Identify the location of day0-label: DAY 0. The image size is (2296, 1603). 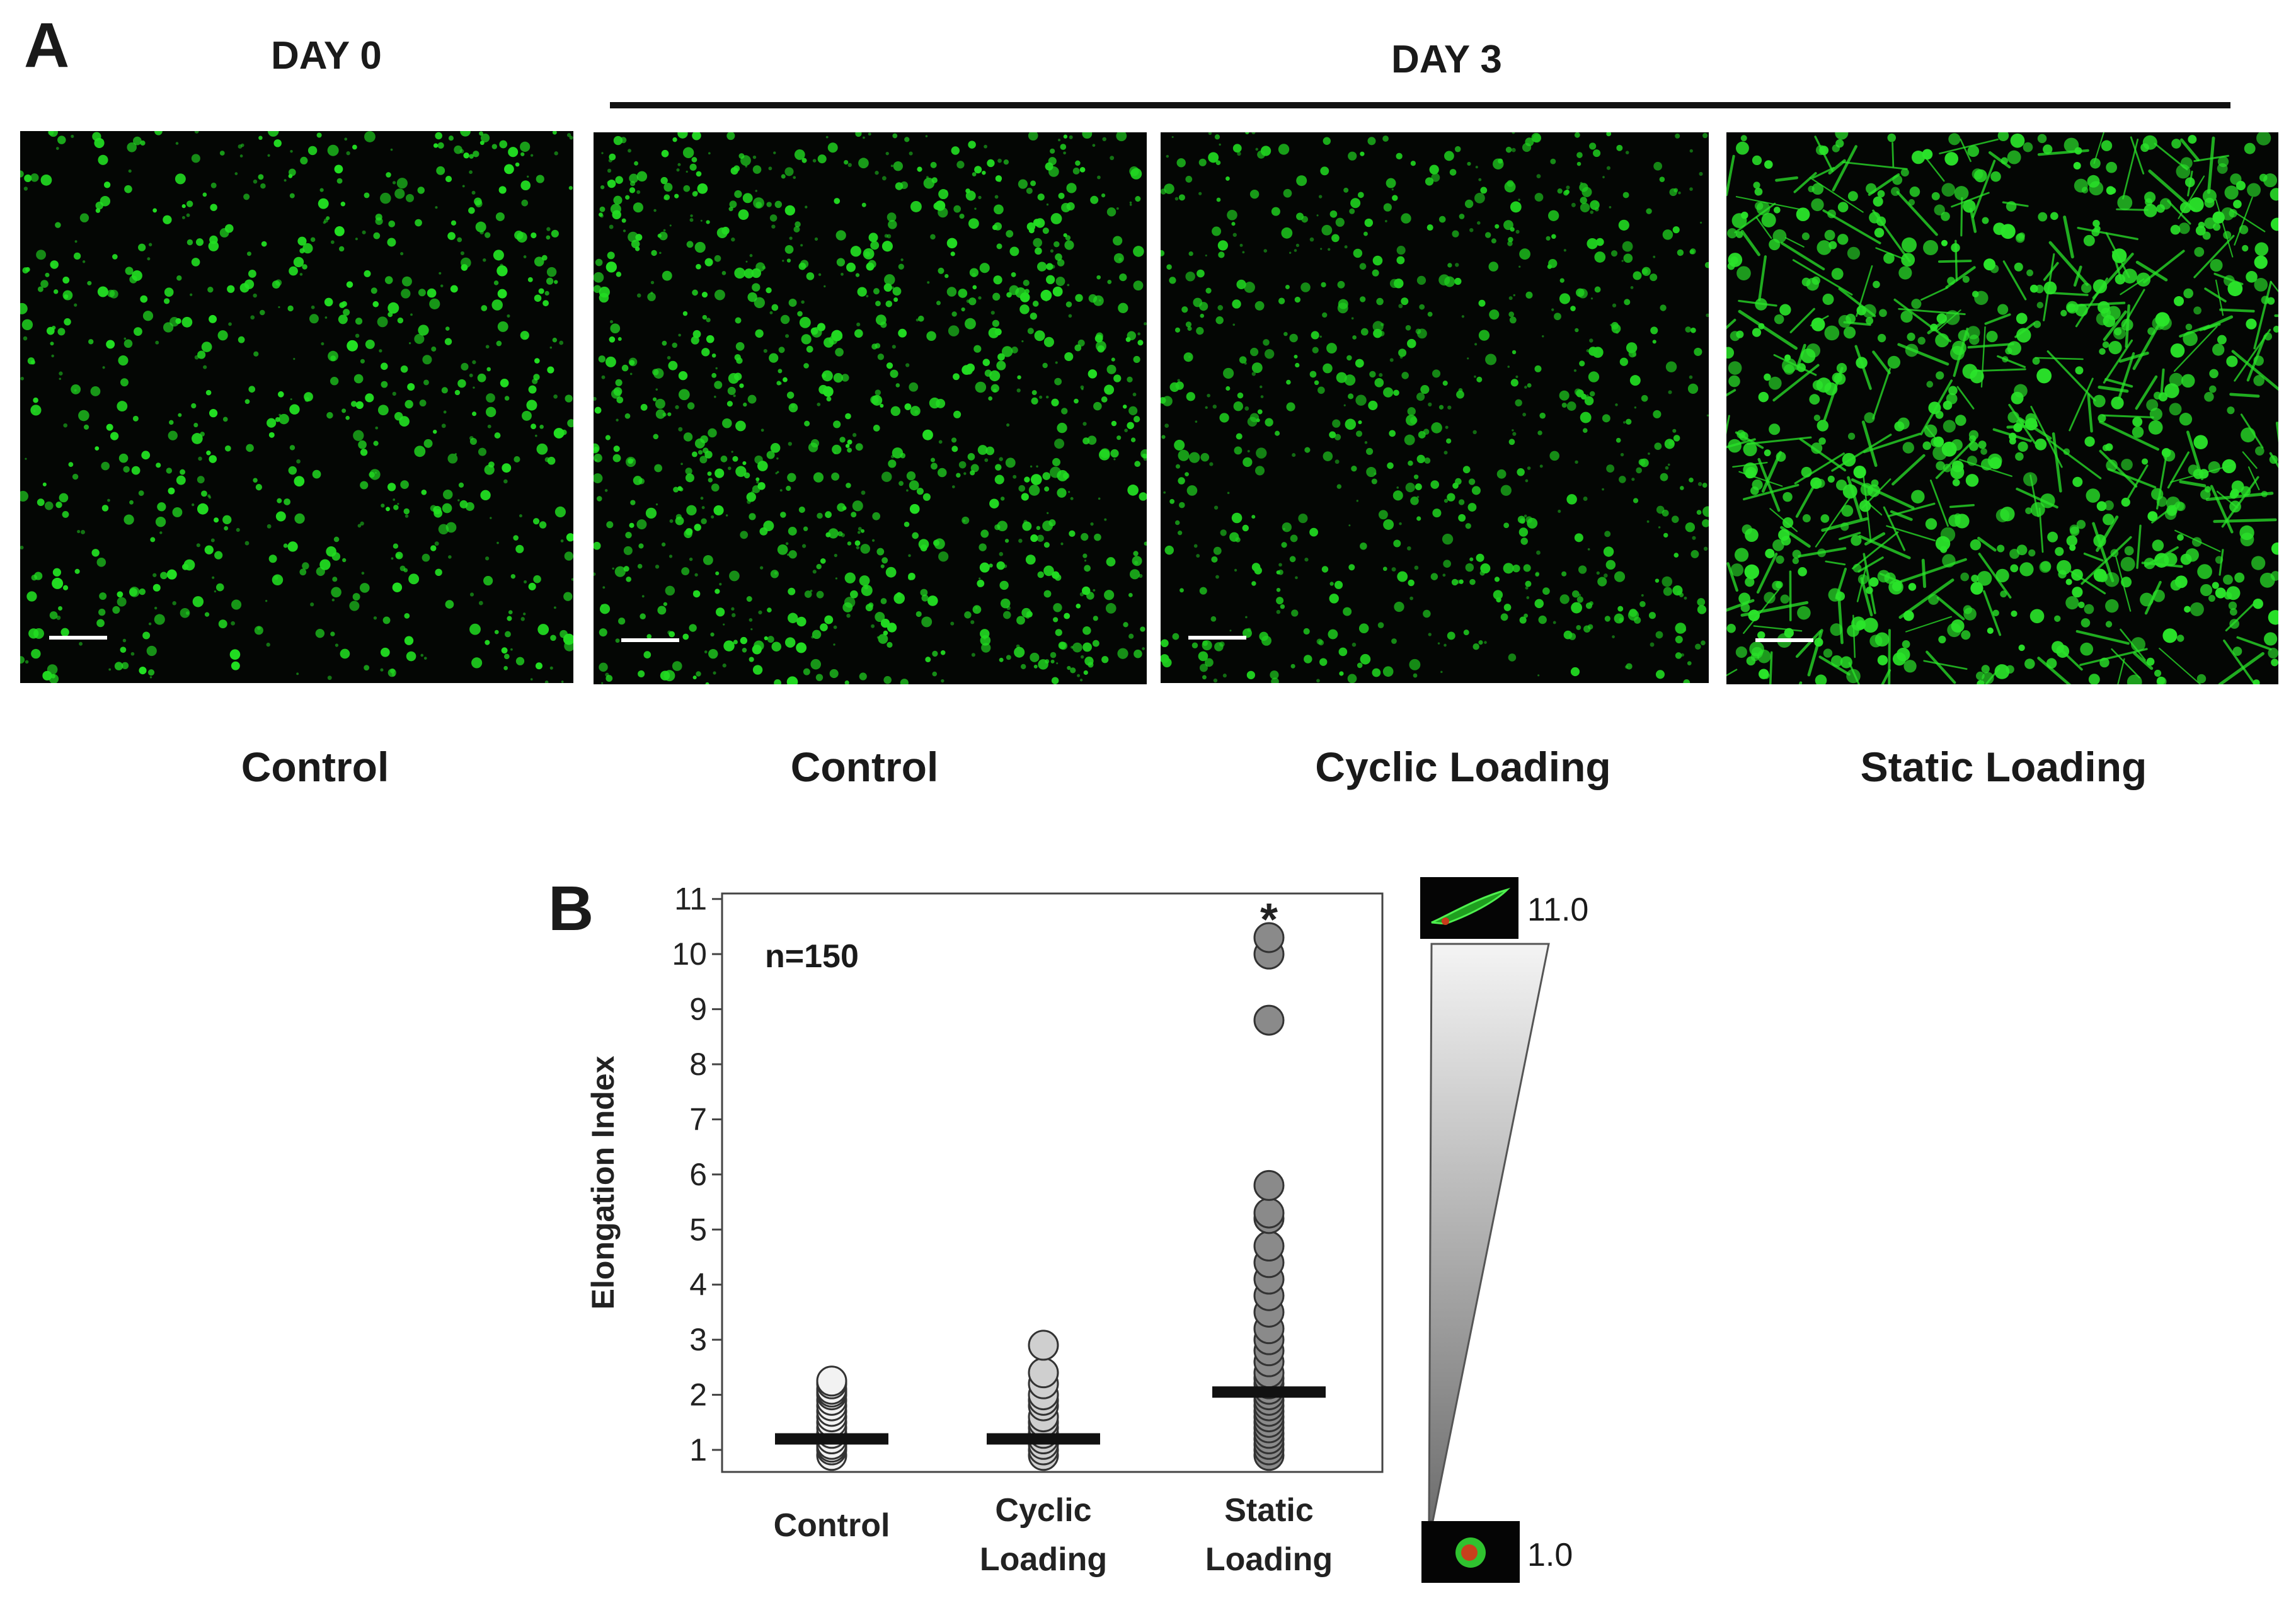
(326, 56).